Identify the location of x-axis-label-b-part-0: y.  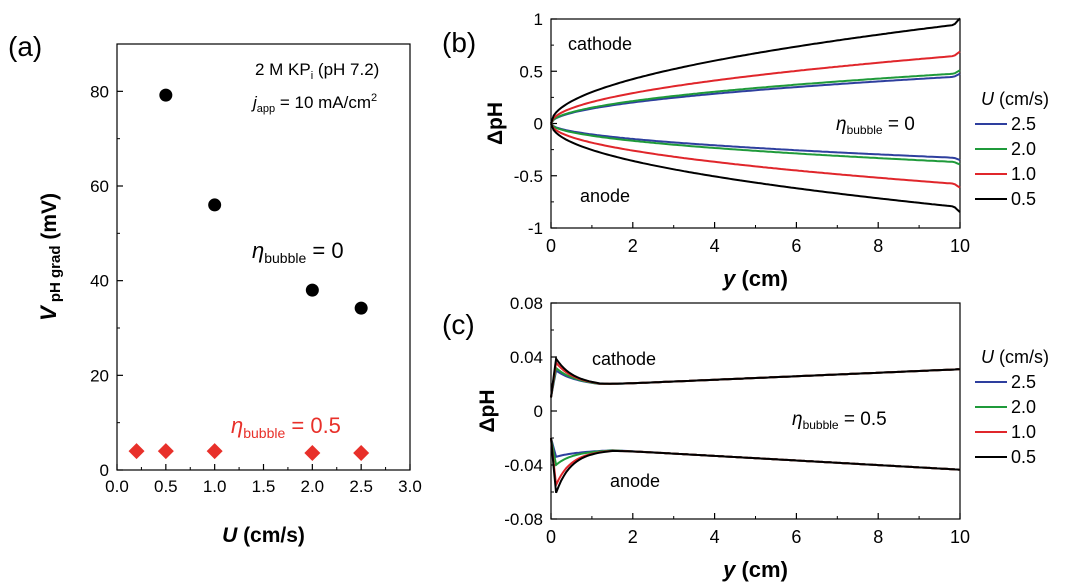
(729, 278).